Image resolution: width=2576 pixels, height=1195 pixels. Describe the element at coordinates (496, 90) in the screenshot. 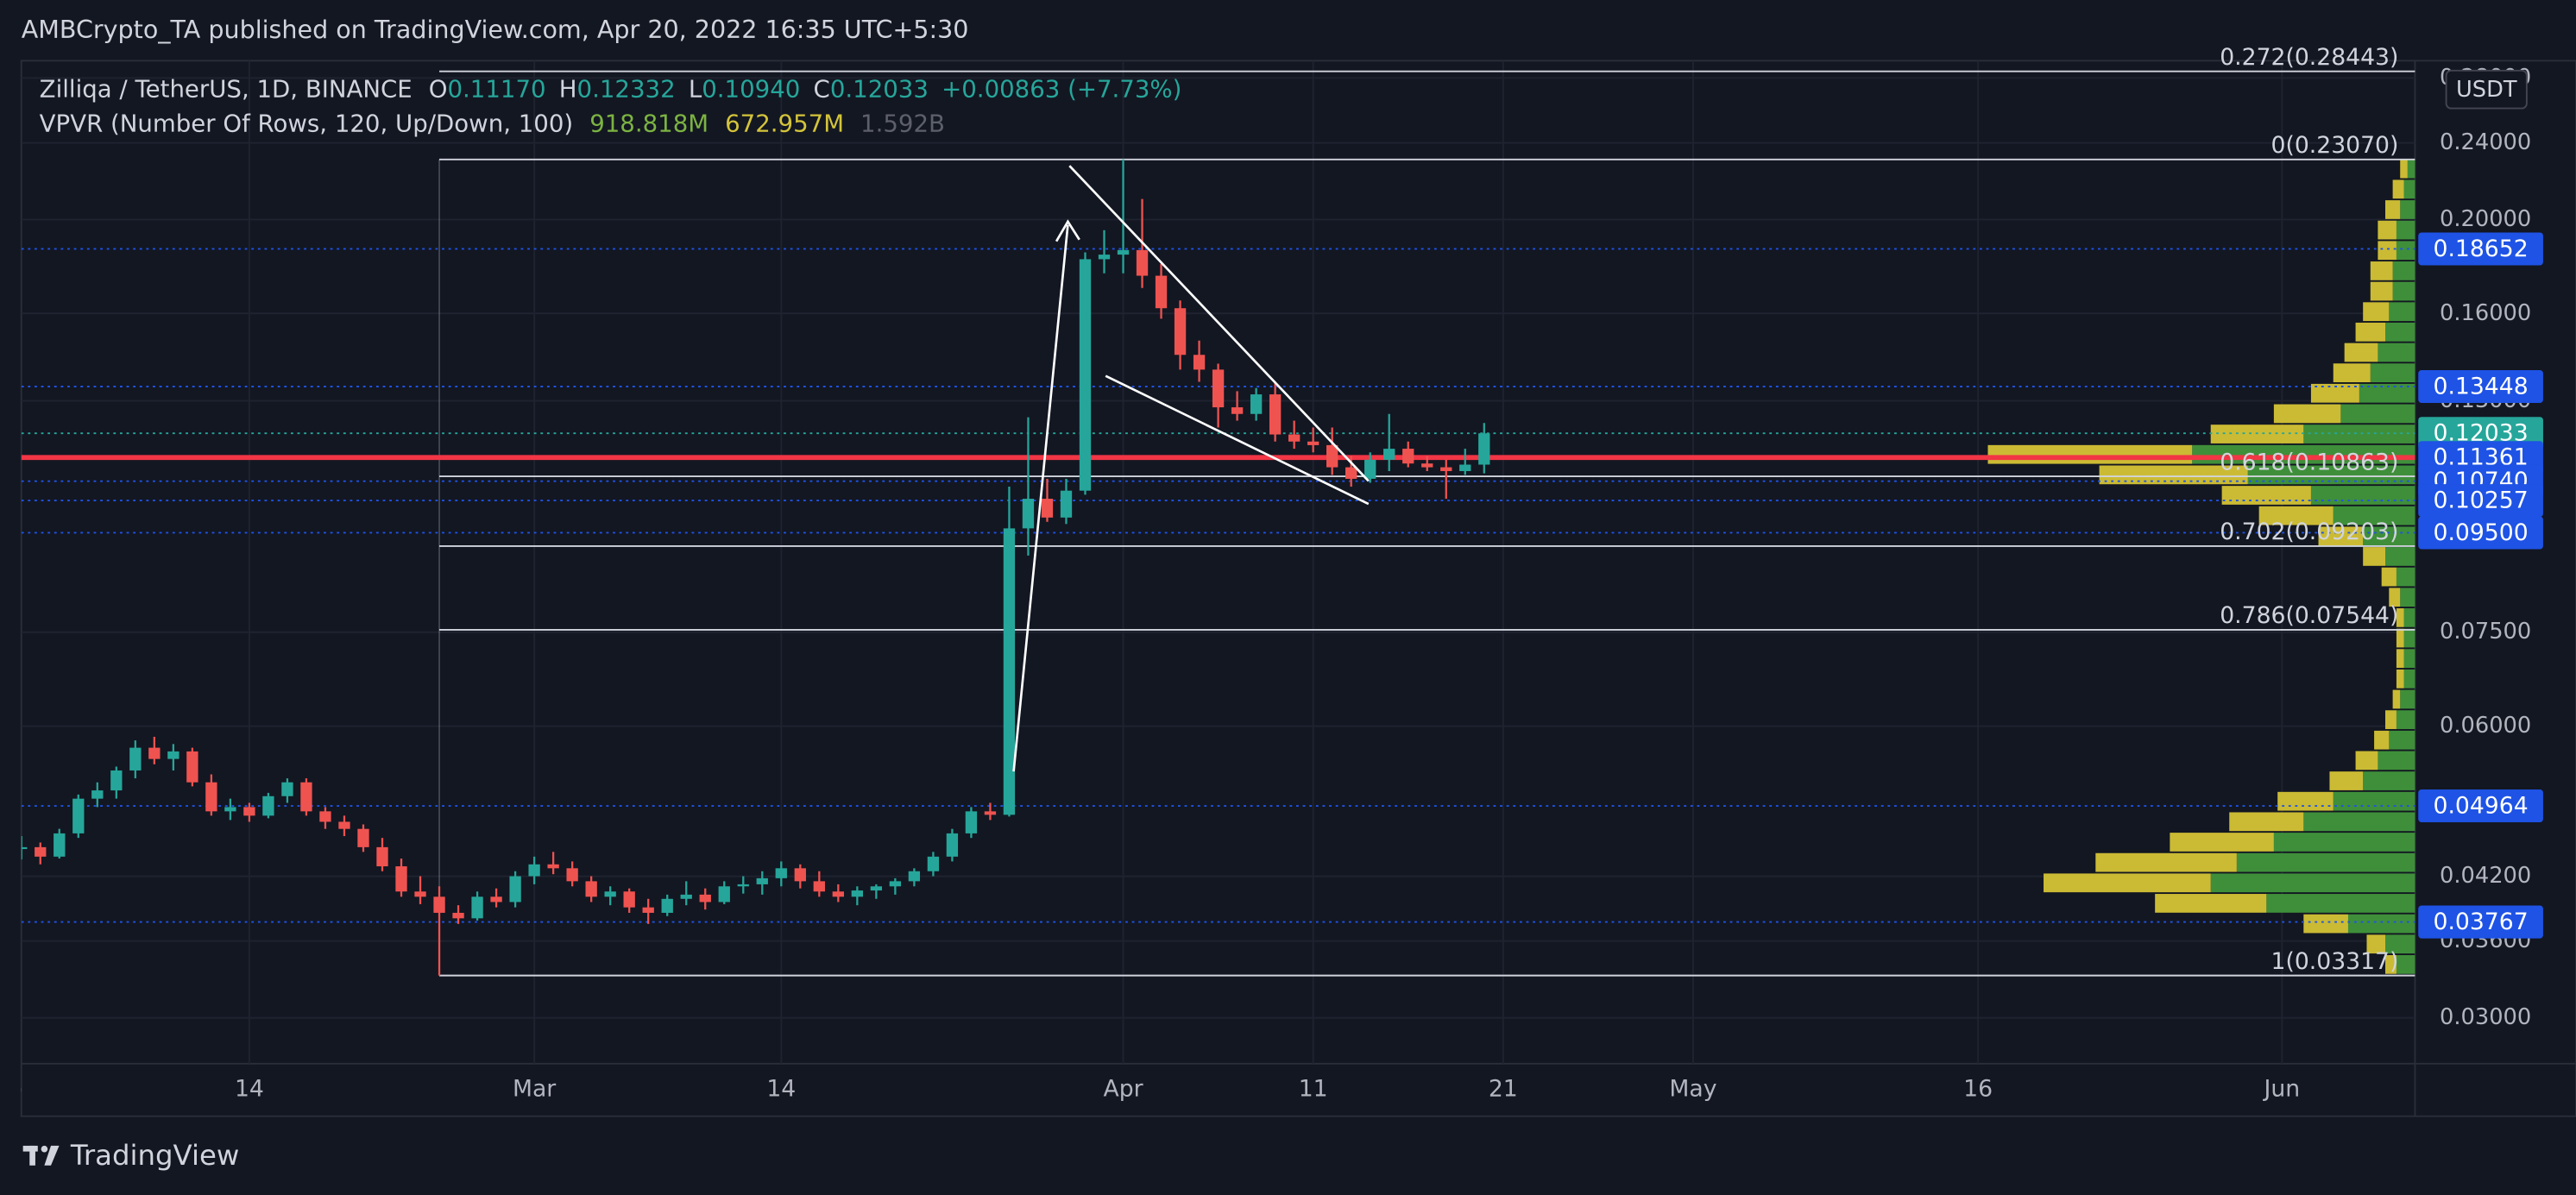

I see `ohlc-value: 0.11170` at that location.